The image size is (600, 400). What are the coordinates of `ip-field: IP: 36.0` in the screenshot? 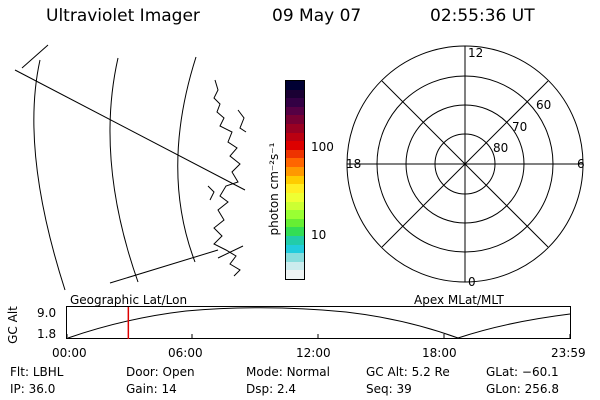 It's located at (32, 389).